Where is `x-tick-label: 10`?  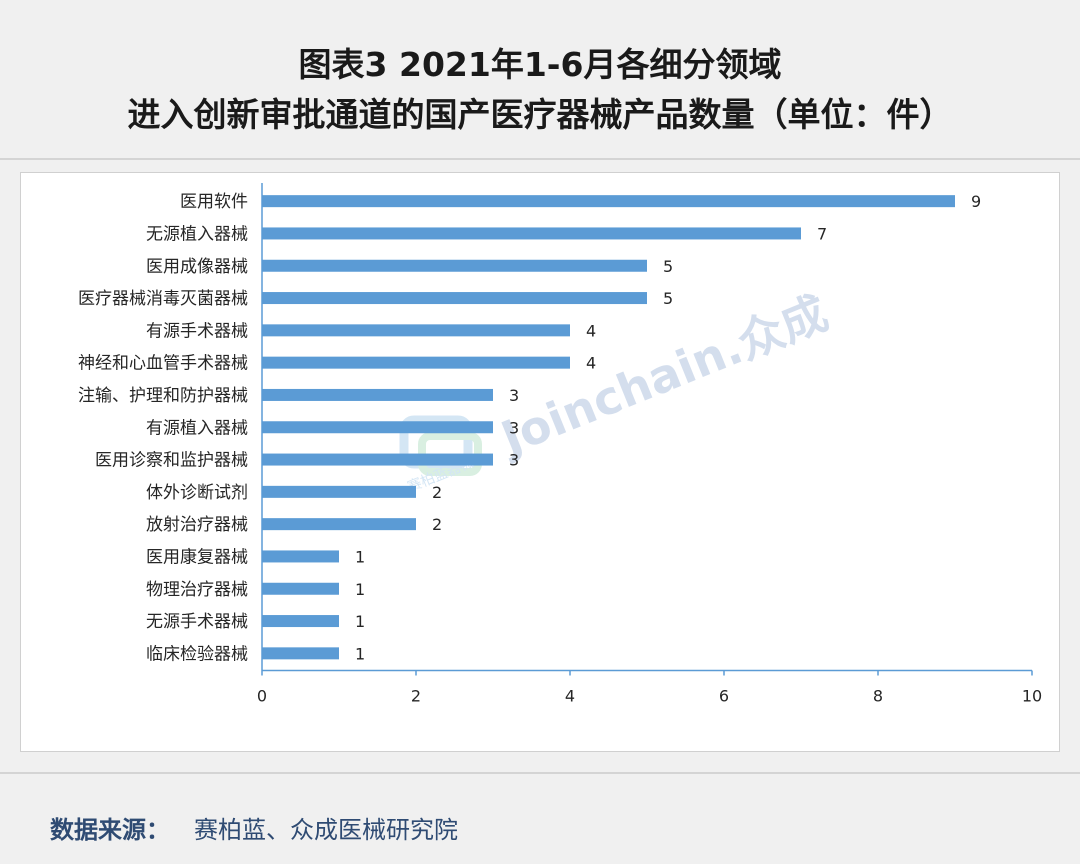
x-tick-label: 10 is located at coordinates (1032, 696).